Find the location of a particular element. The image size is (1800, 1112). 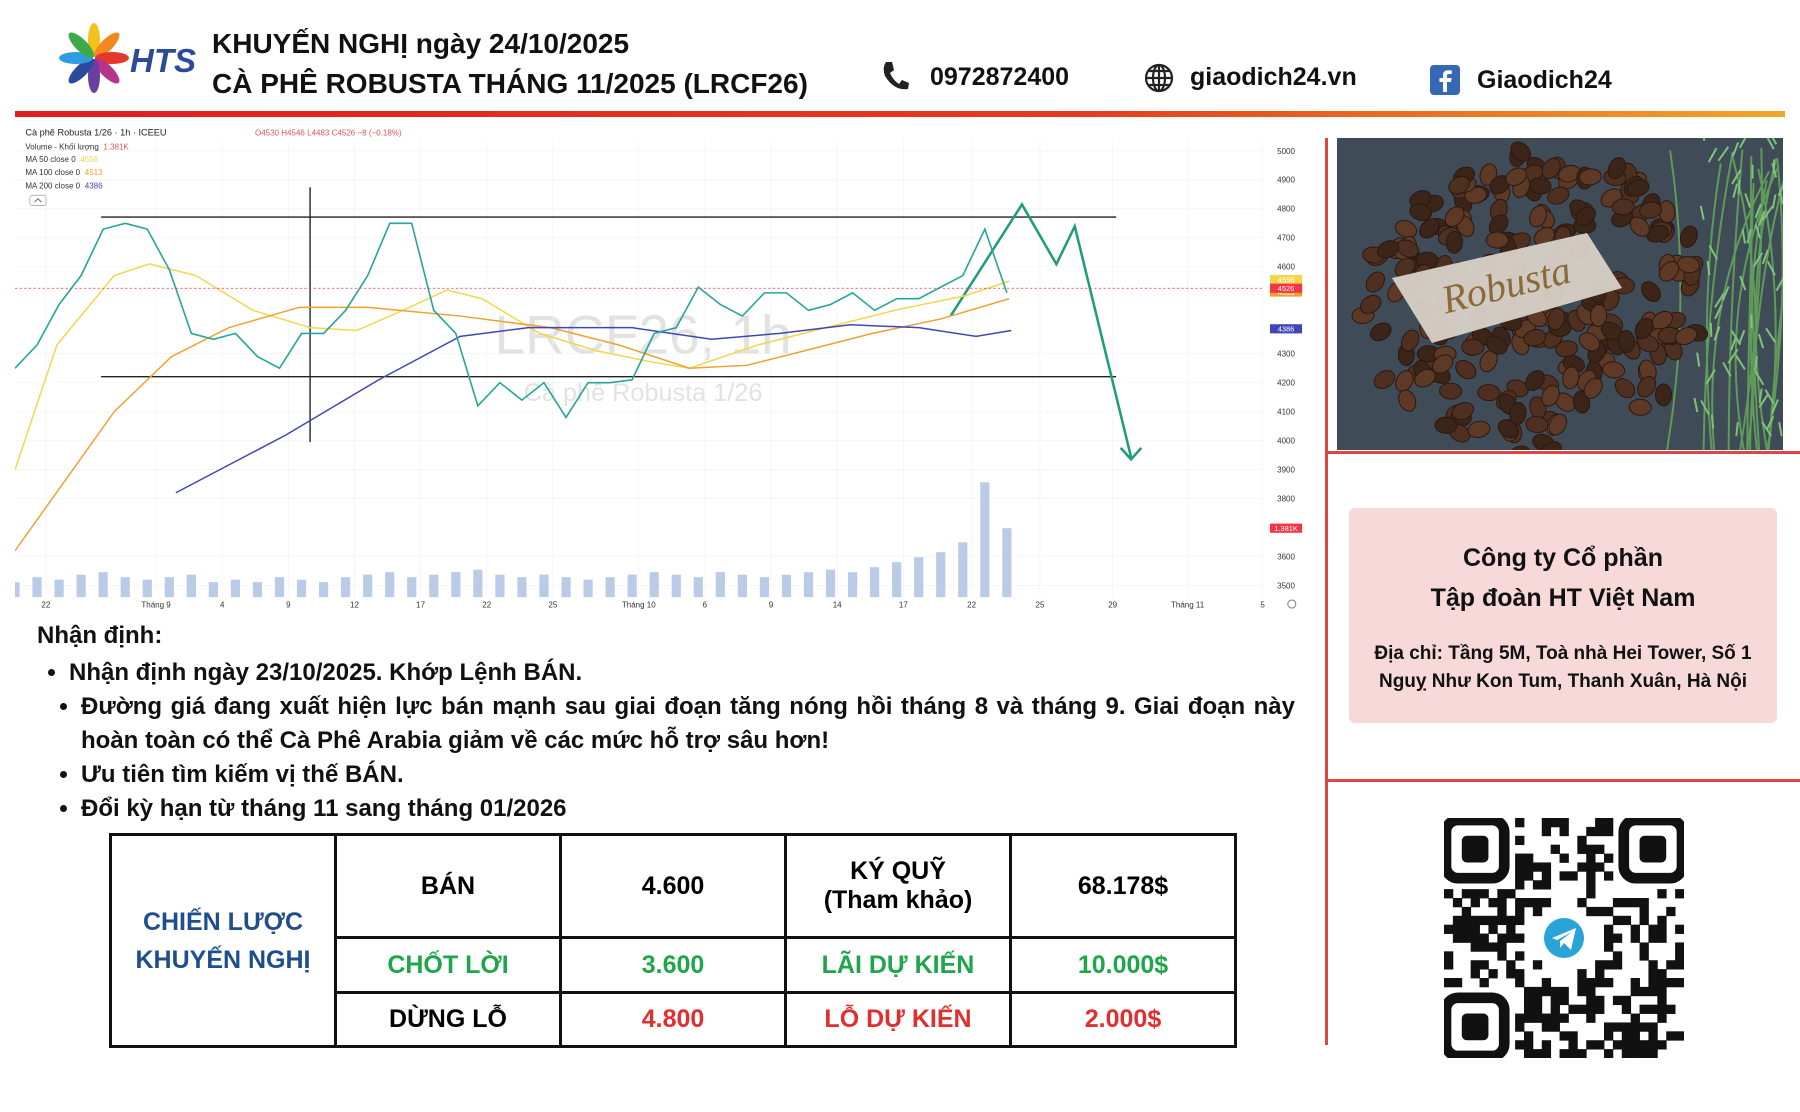

analysis-point: Ưu tiên tìm kiếm vị thế BÁN. is located at coordinates (688, 775).